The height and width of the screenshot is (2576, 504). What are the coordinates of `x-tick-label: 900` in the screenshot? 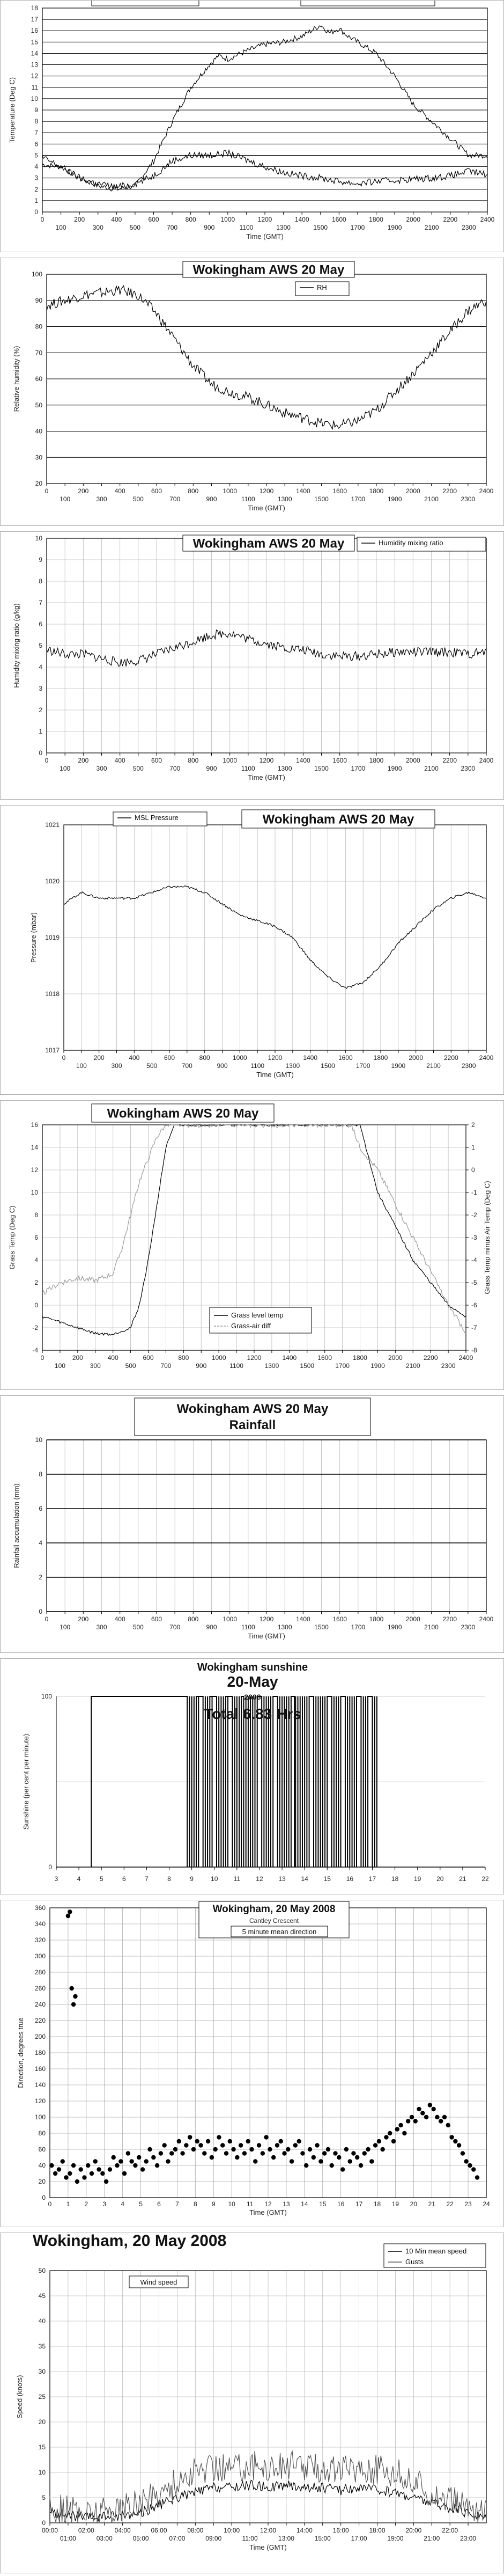 It's located at (209, 227).